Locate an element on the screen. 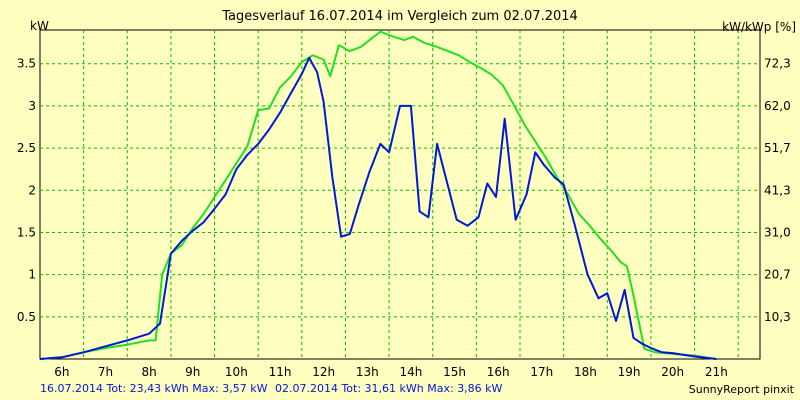  y-axis-label-right: kW/kWp [%] is located at coordinates (759, 27).